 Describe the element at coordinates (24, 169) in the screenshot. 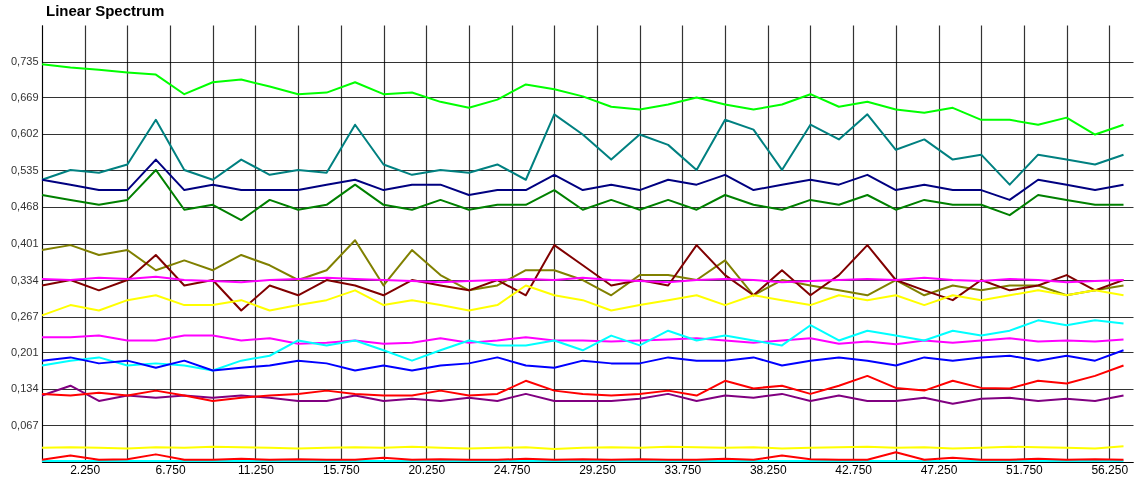

I see `y-tick-label: 0,535` at that location.